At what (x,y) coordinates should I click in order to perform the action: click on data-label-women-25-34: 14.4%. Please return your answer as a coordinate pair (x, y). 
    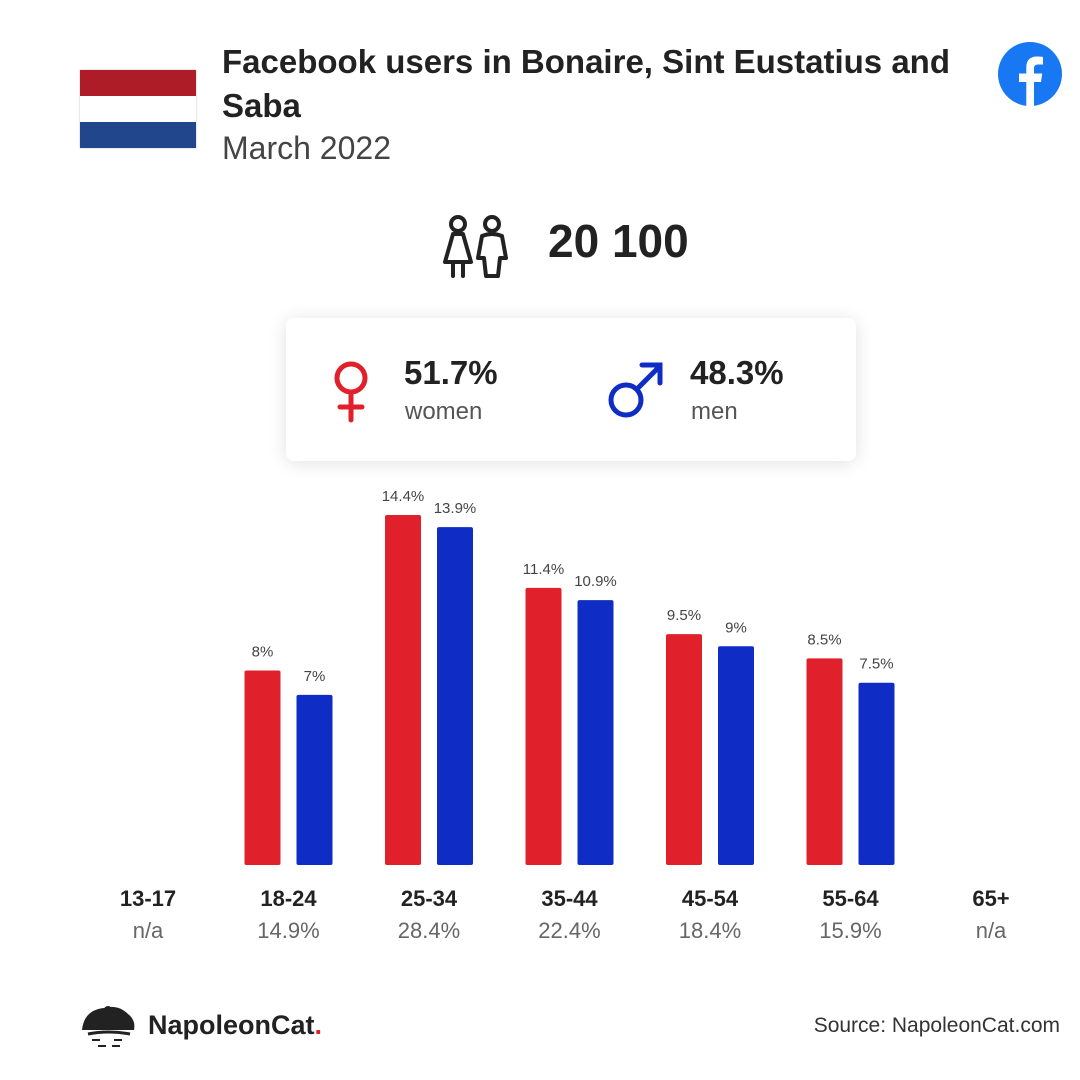
    Looking at the image, I should click on (403, 496).